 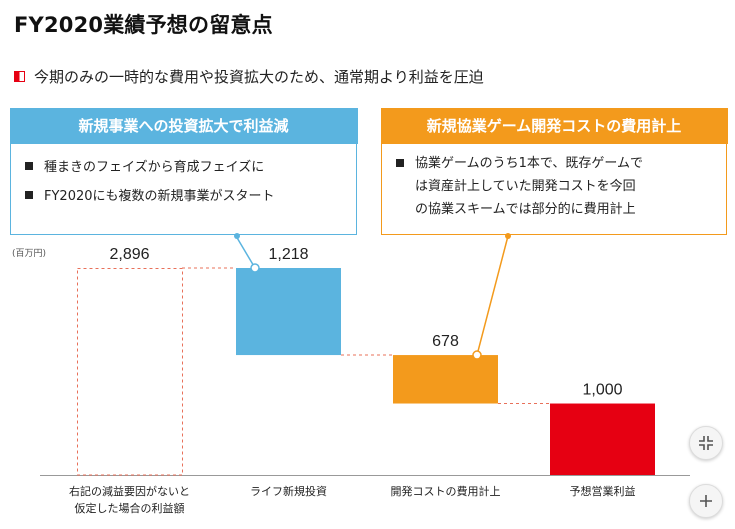 What do you see at coordinates (288, 254) in the screenshot?
I see `data-label: 1,218` at bounding box center [288, 254].